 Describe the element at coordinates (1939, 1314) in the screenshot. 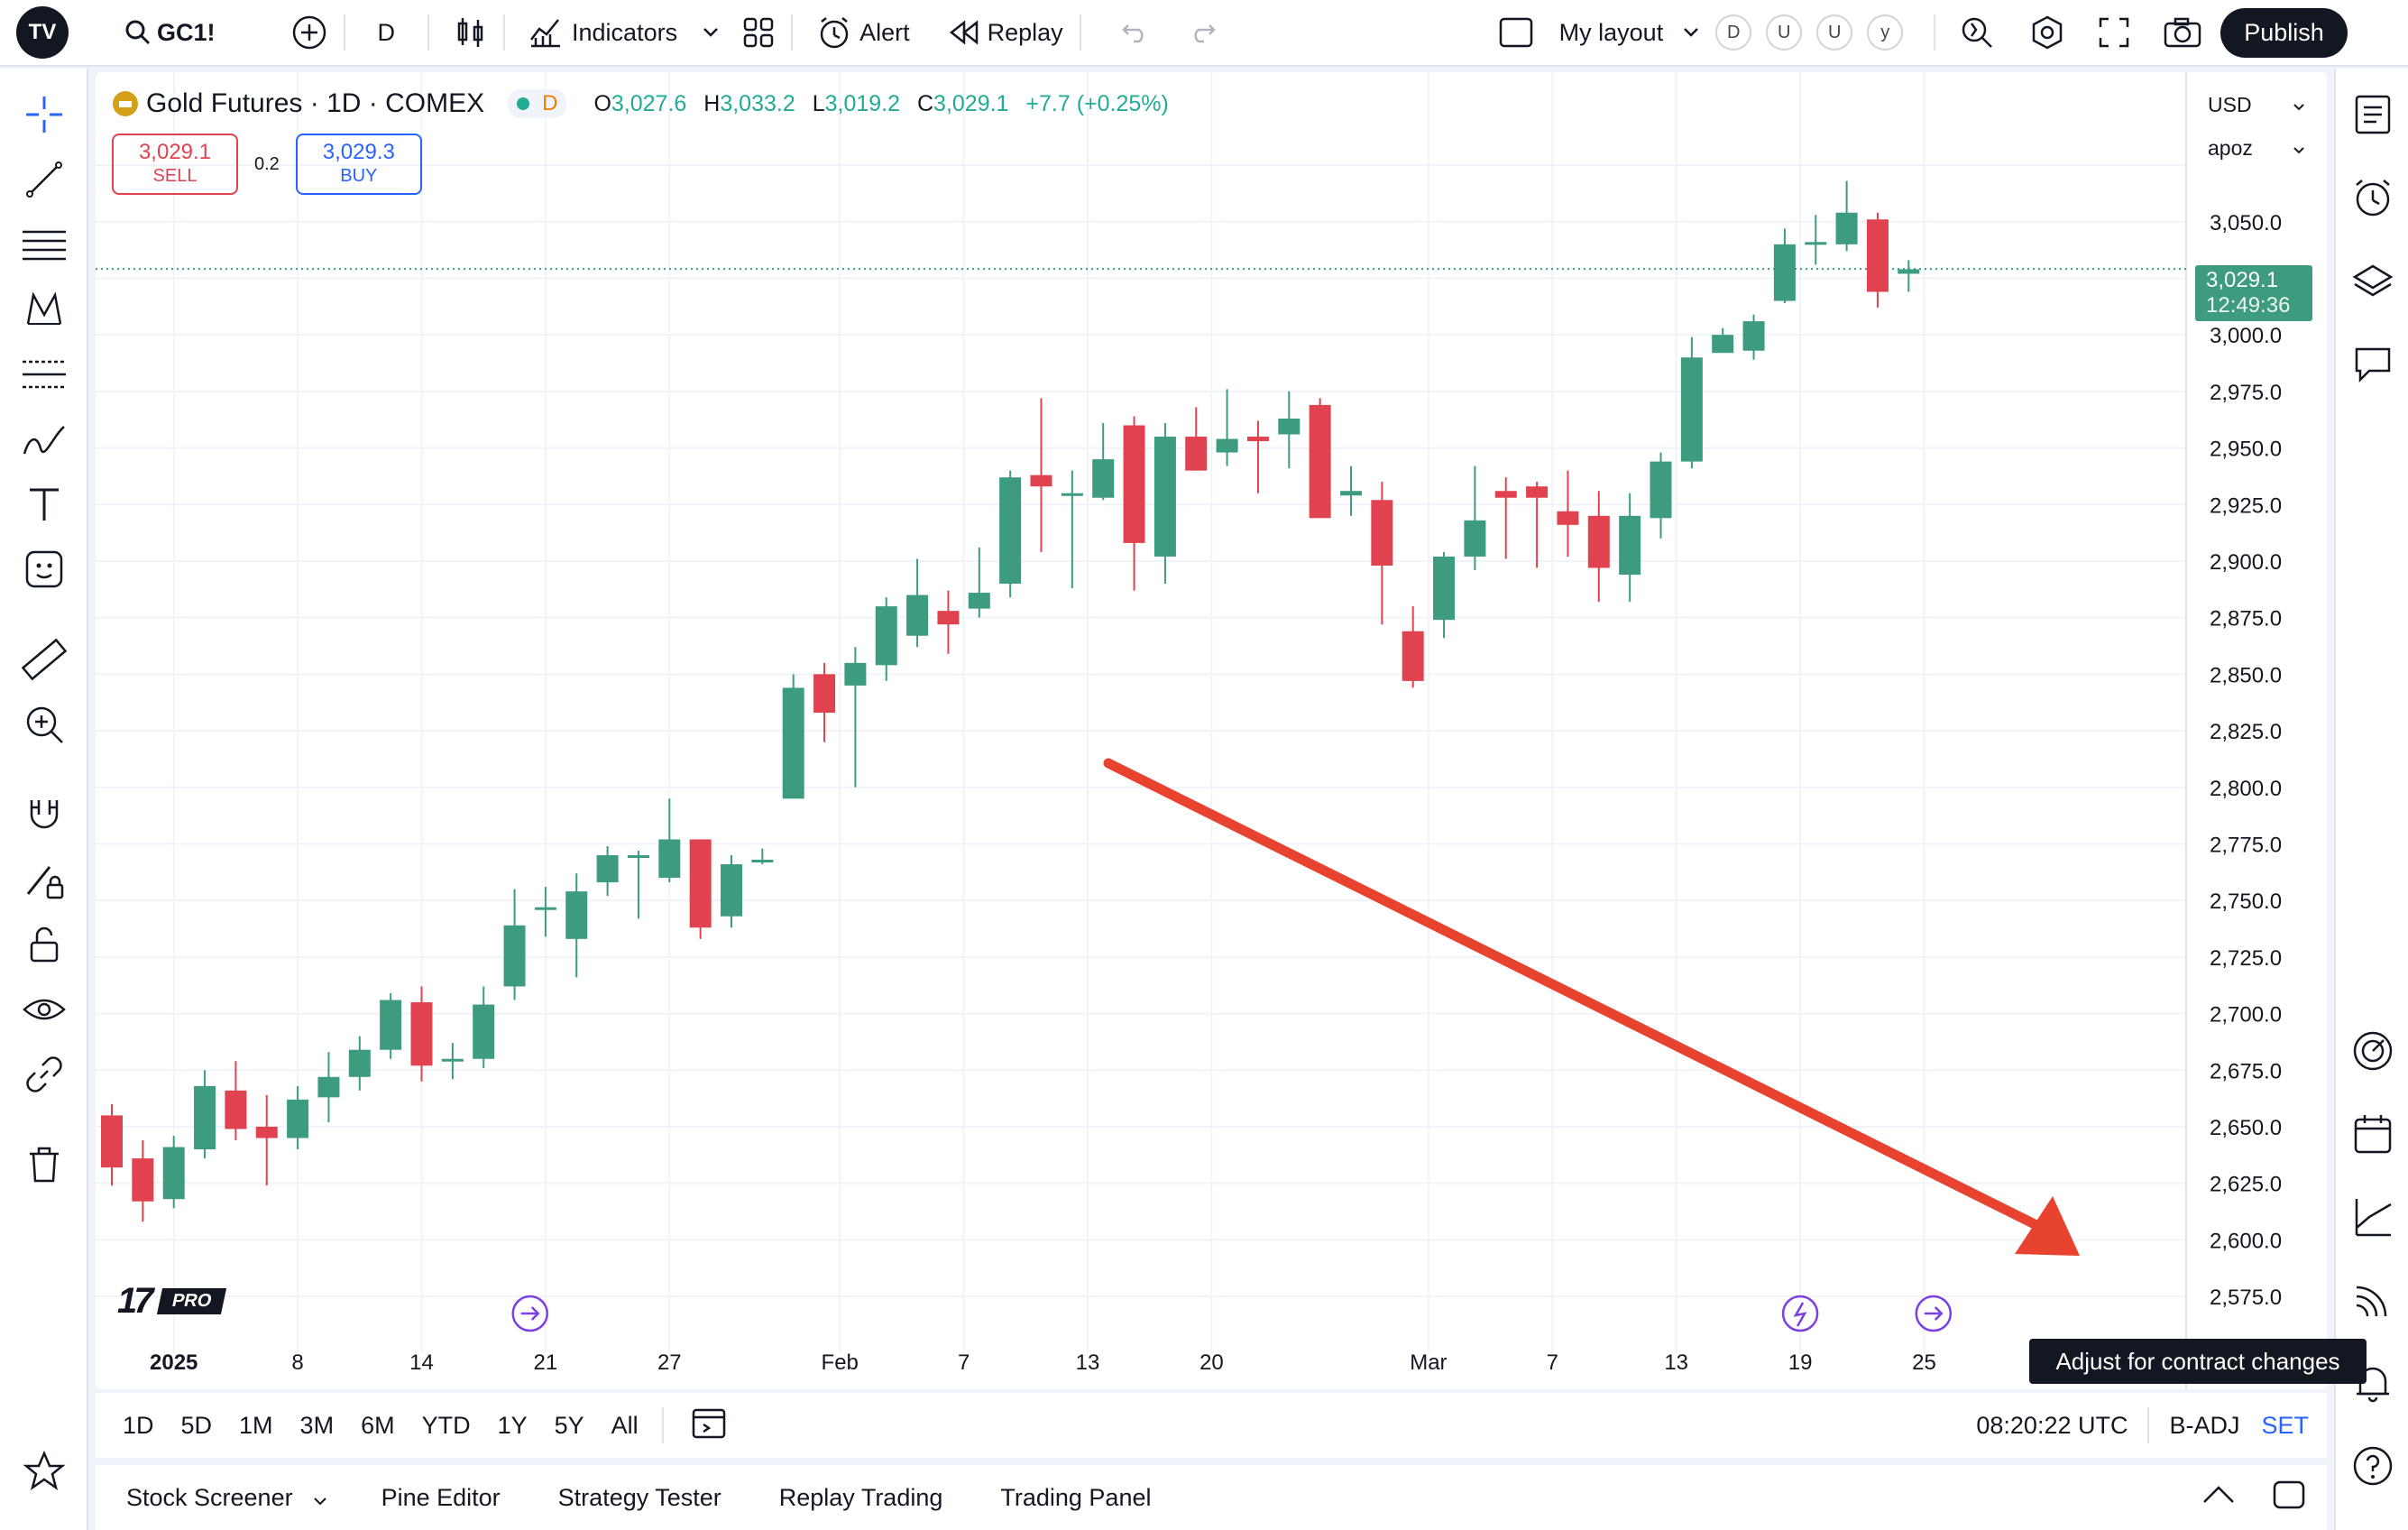

I see `arrow-head` at that location.